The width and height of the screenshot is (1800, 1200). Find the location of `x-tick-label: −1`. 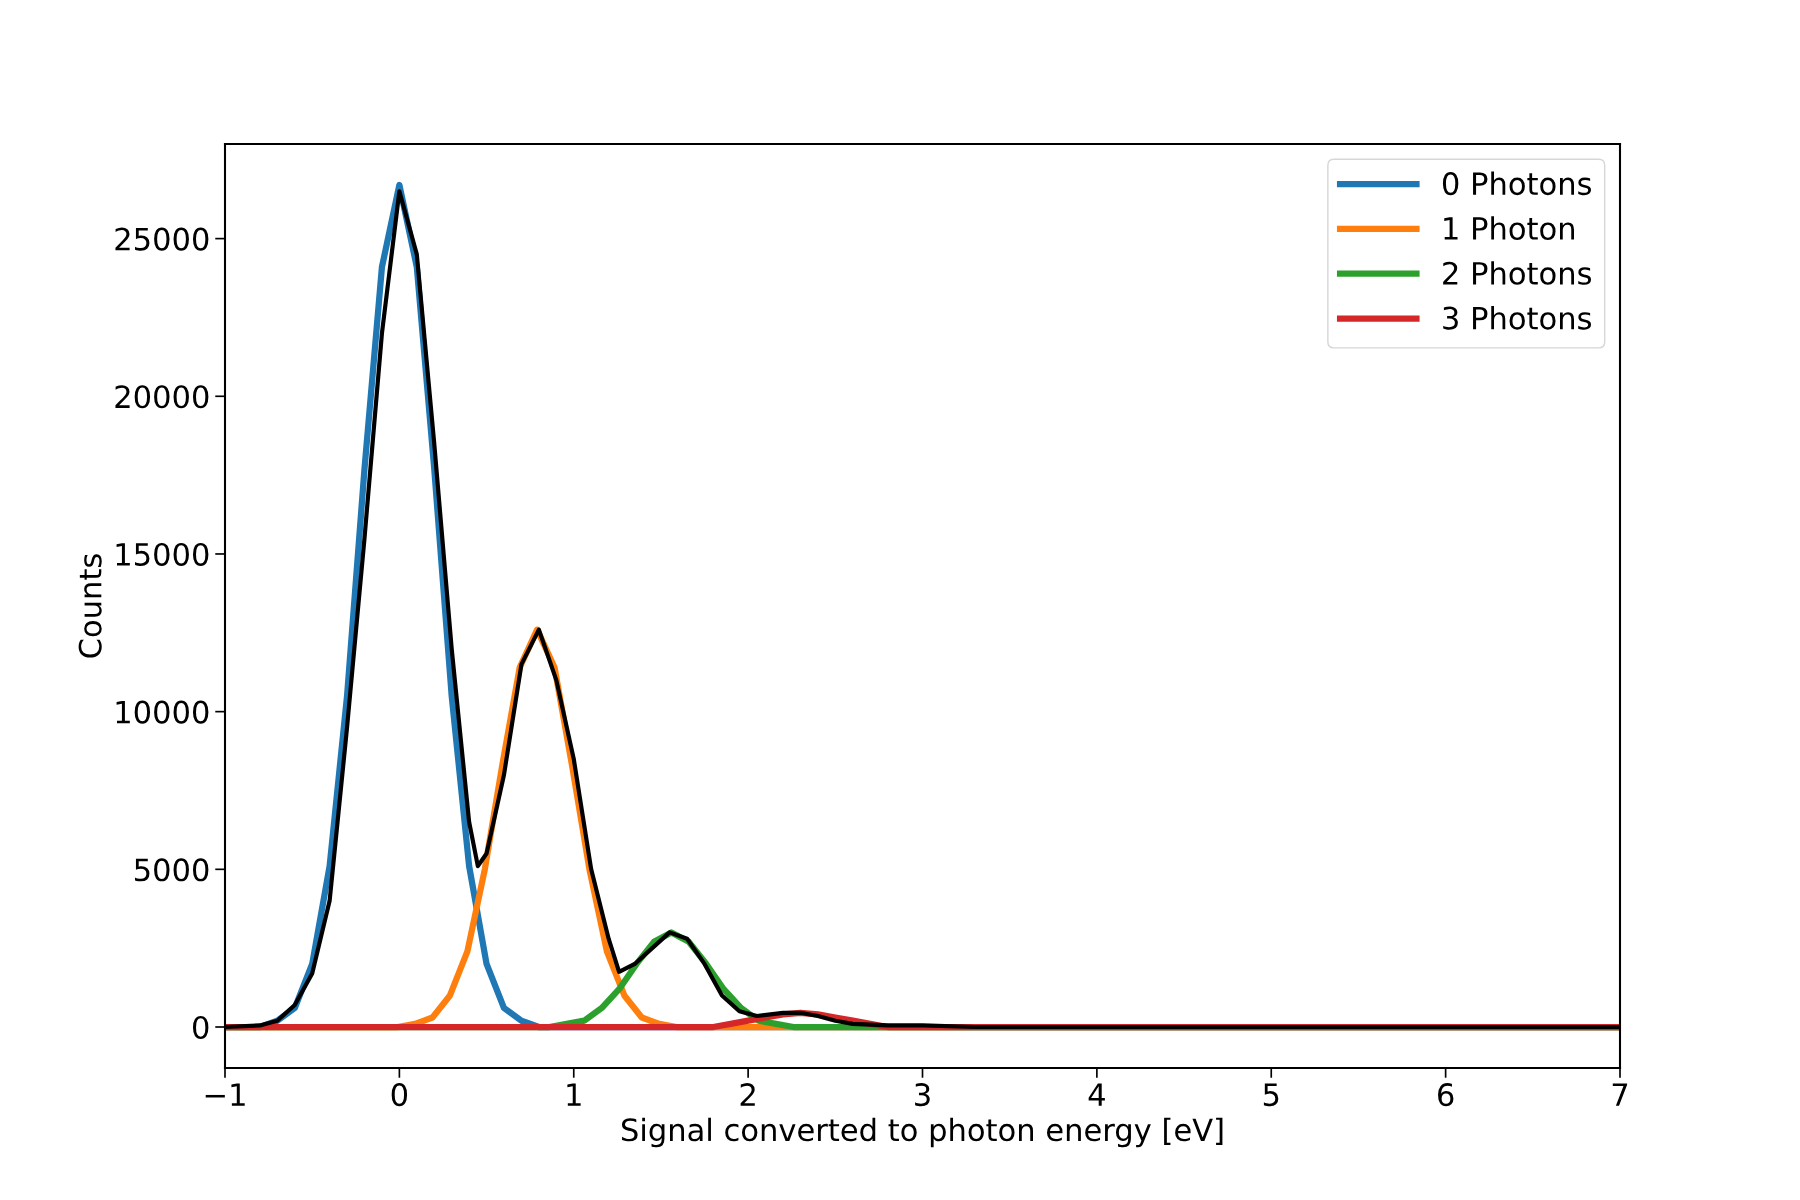

x-tick-label: −1 is located at coordinates (225, 1094).